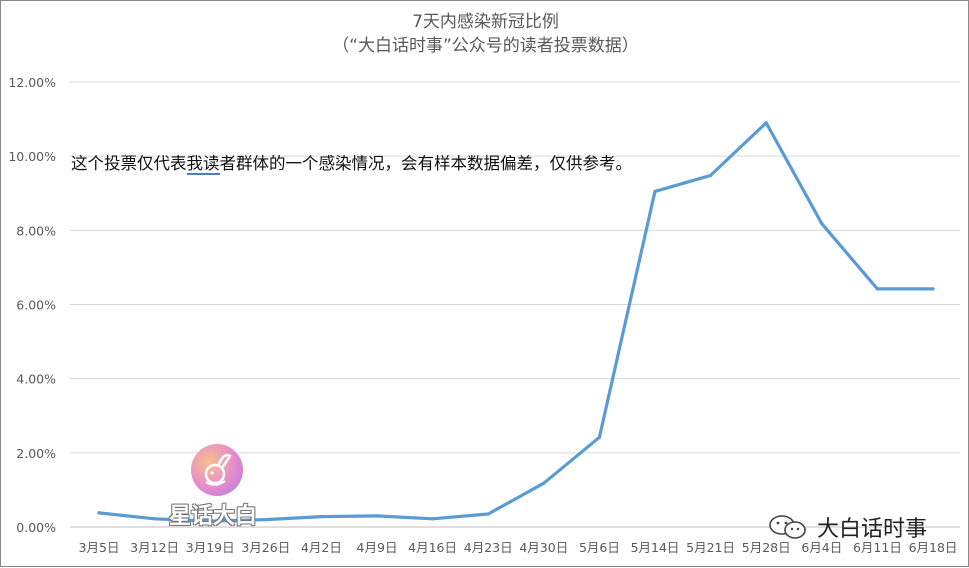 The height and width of the screenshot is (568, 969). Describe the element at coordinates (36, 453) in the screenshot. I see `y-tick-label: 2.00%` at that location.